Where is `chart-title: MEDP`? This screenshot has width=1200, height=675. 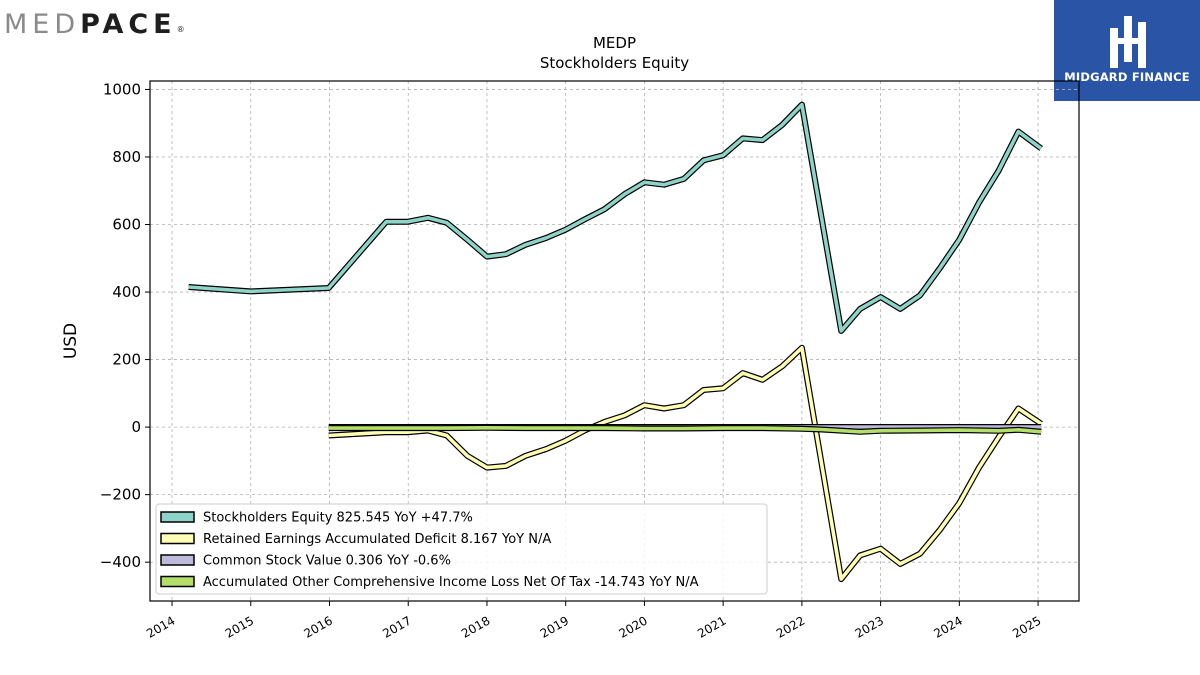 chart-title: MEDP is located at coordinates (614, 43).